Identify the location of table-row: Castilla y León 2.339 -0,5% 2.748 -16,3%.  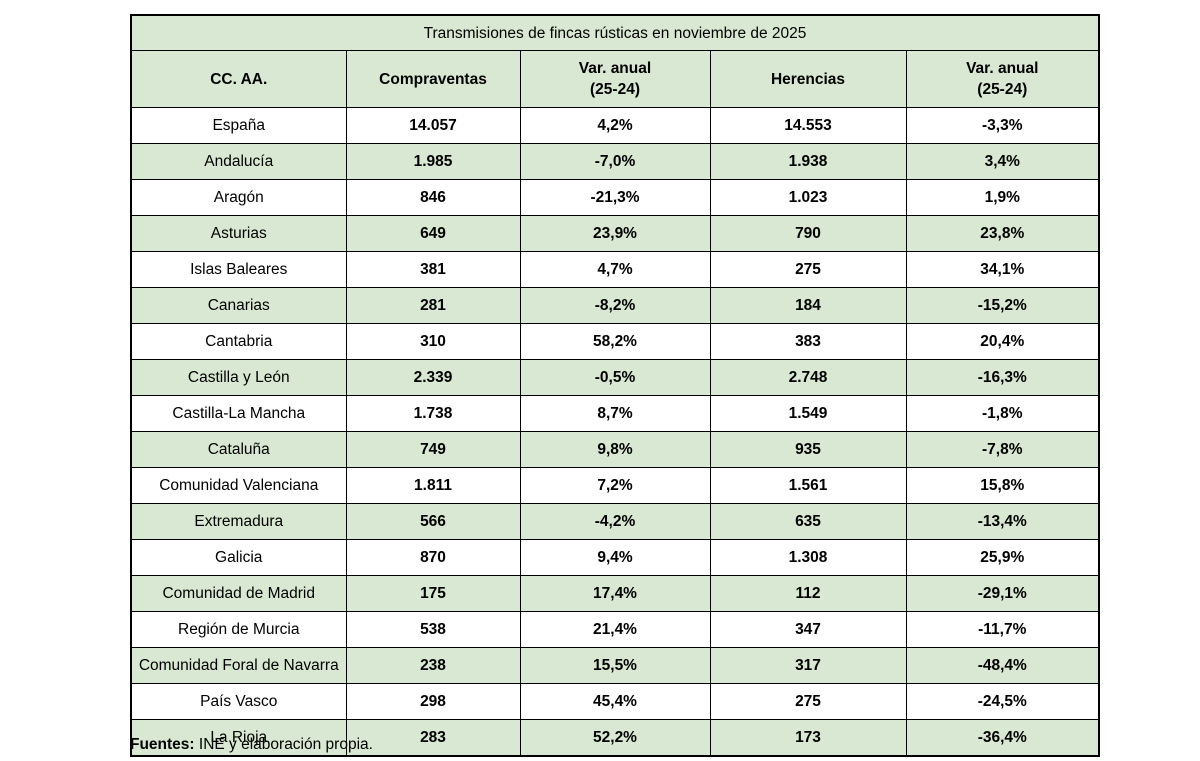
(615, 377).